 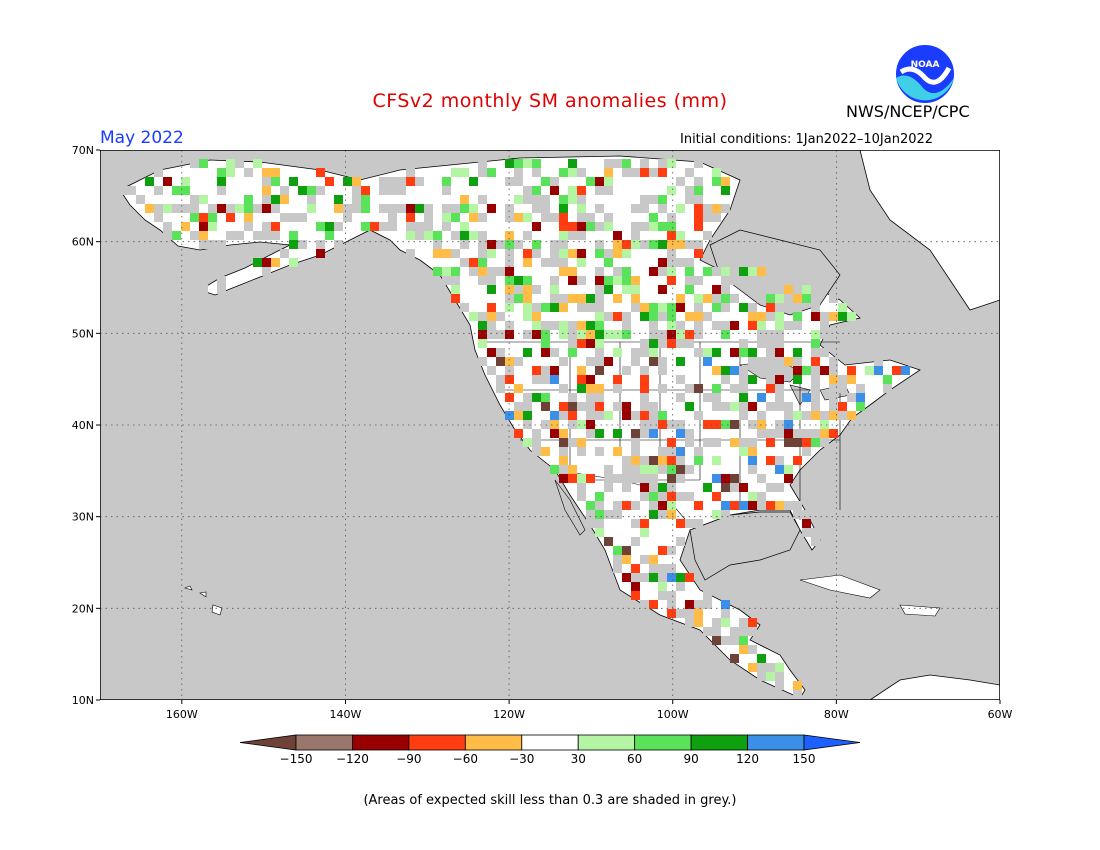 I want to click on latitude-axis: 70N 60N 50N 40N 30N 20N 10N, so click(x=86, y=425).